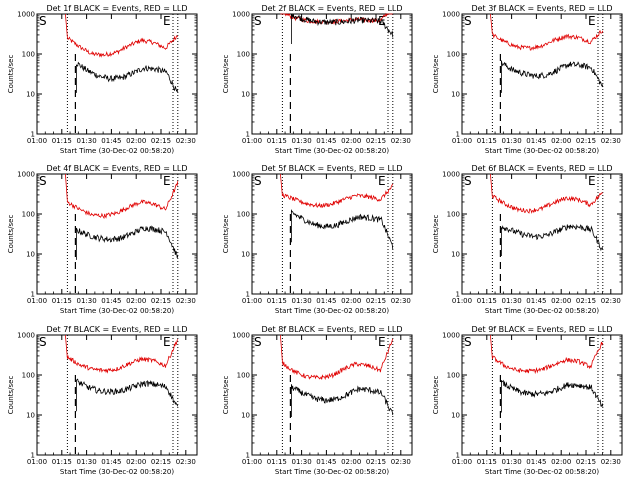  I want to click on panel-title: Det 4f BLACK = Events, RED = LLD, so click(116, 168).